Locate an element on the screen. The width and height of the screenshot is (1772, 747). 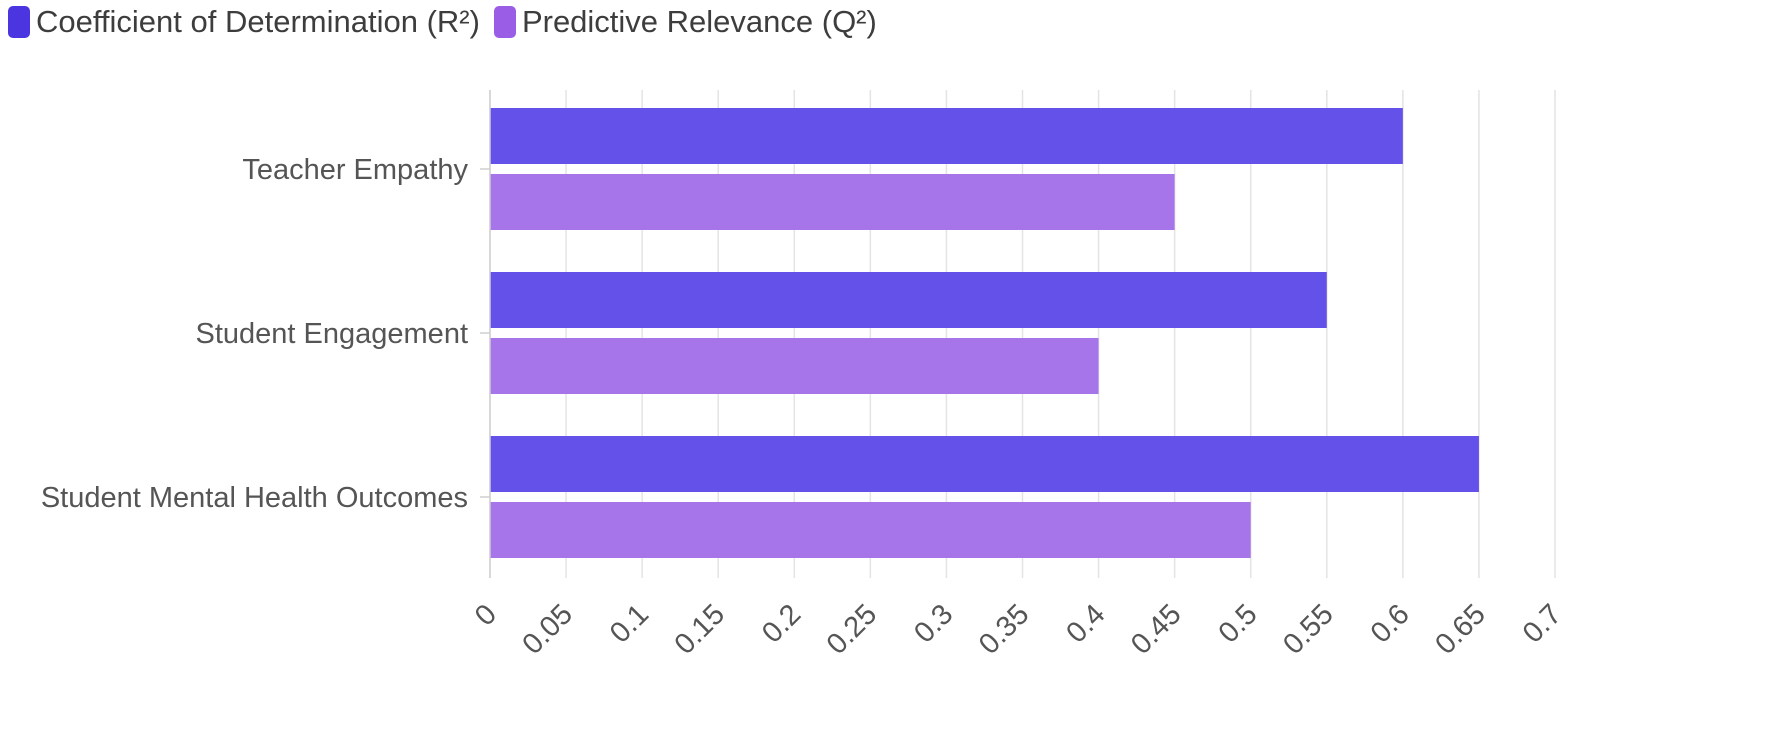
x-tick-label: 0.5 is located at coordinates (1238, 623).